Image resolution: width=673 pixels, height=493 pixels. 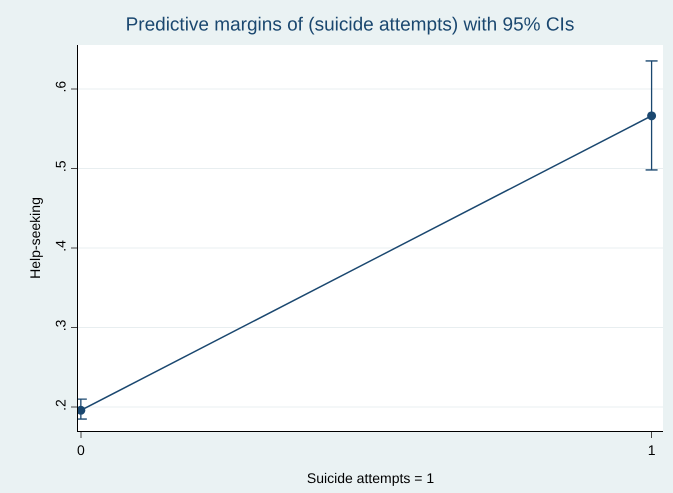 What do you see at coordinates (35, 238) in the screenshot?
I see `y-axis-title: Help-seeking` at bounding box center [35, 238].